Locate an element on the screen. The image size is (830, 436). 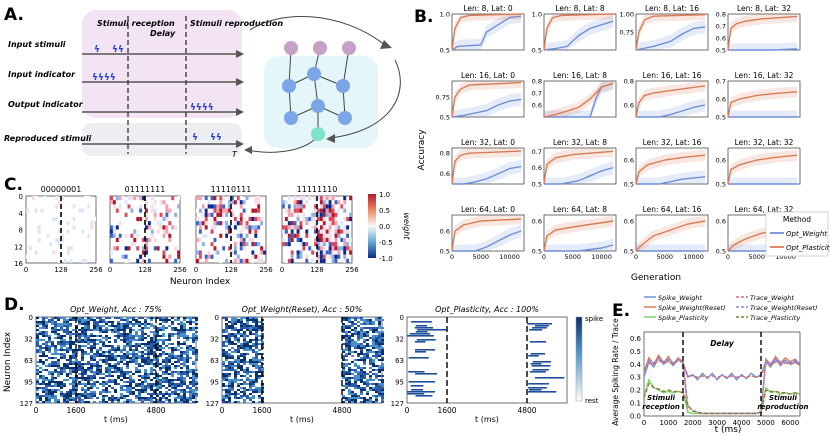
rate-ytick: 0.4 is located at coordinates (636, 365).